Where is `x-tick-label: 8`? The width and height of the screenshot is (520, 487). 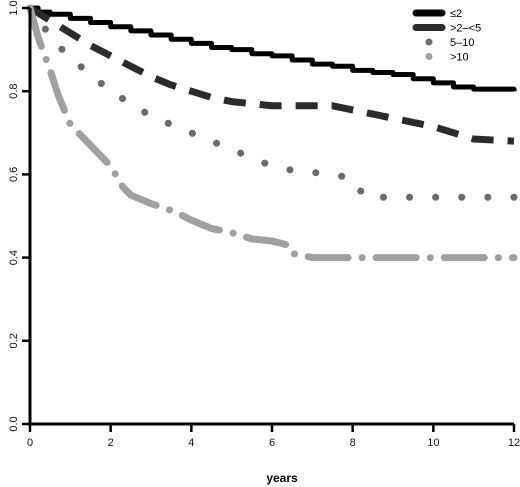
x-tick-label: 8 is located at coordinates (353, 443).